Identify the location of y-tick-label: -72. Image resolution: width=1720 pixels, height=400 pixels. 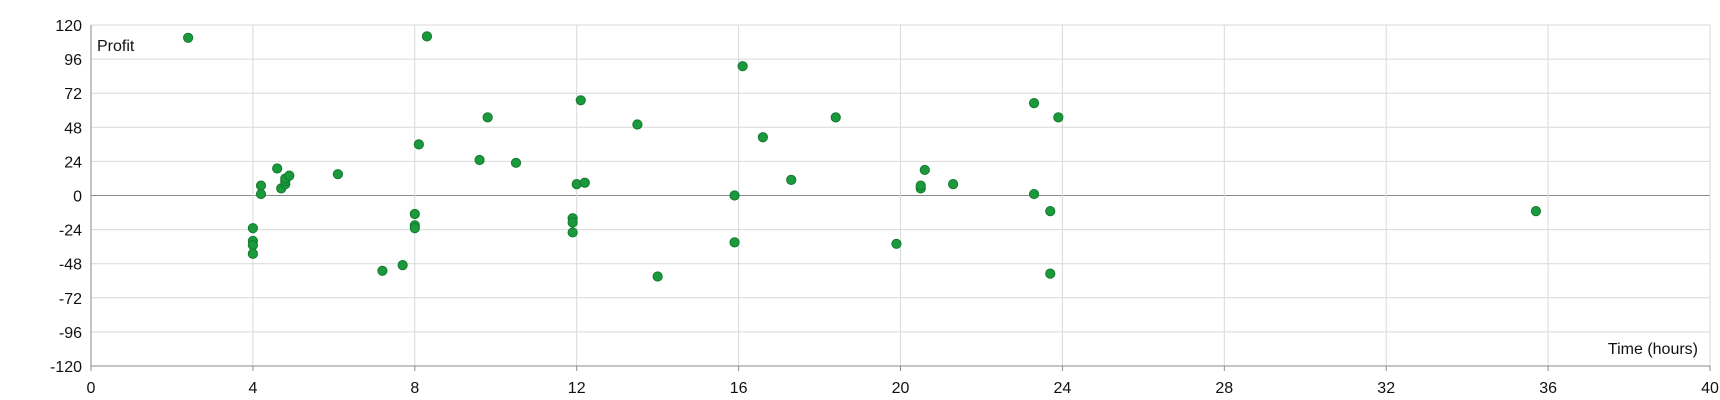
(70, 299).